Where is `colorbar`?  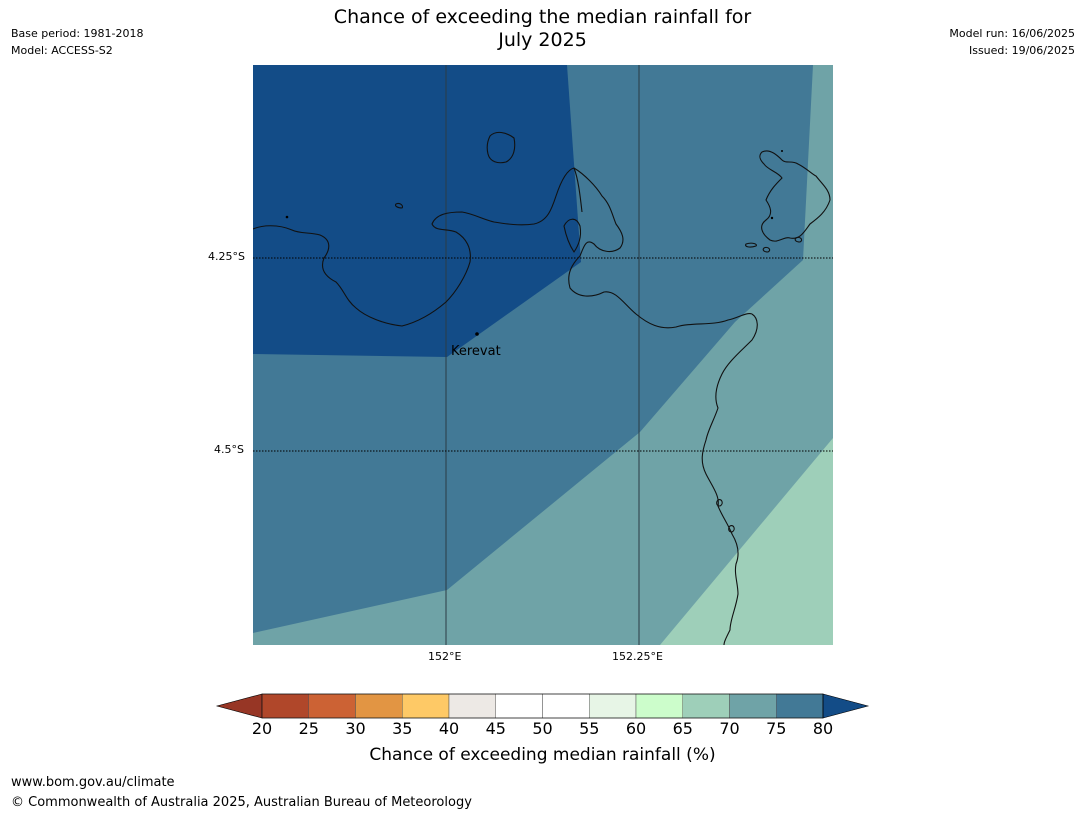 colorbar is located at coordinates (542, 706).